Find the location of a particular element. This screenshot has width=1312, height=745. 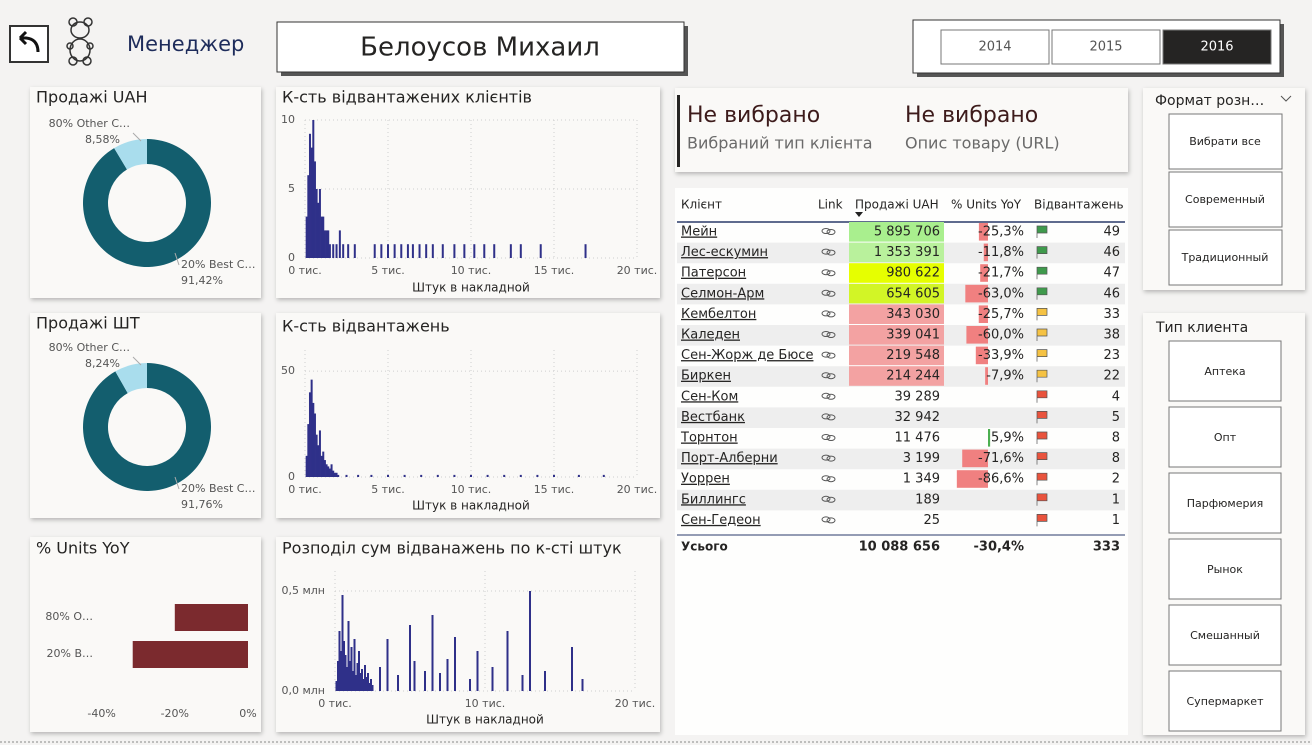

back-button is located at coordinates (29, 44).